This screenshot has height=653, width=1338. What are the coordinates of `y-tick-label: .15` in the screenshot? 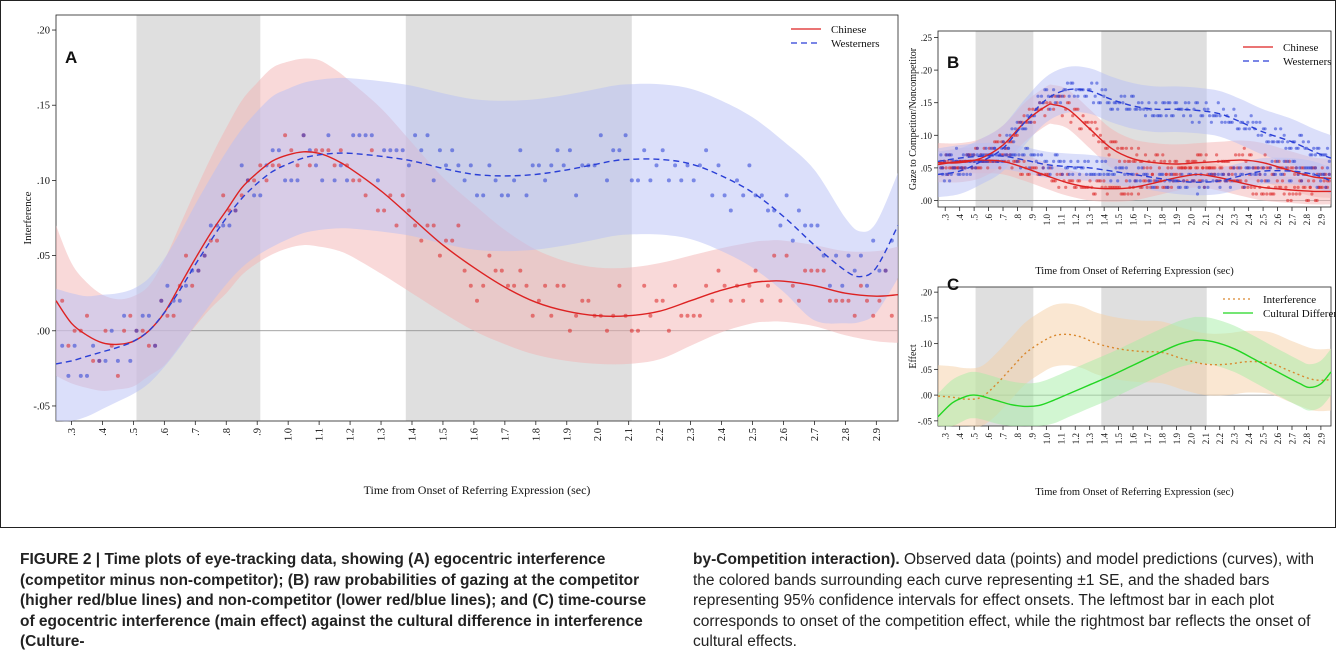 It's located at (927, 103).